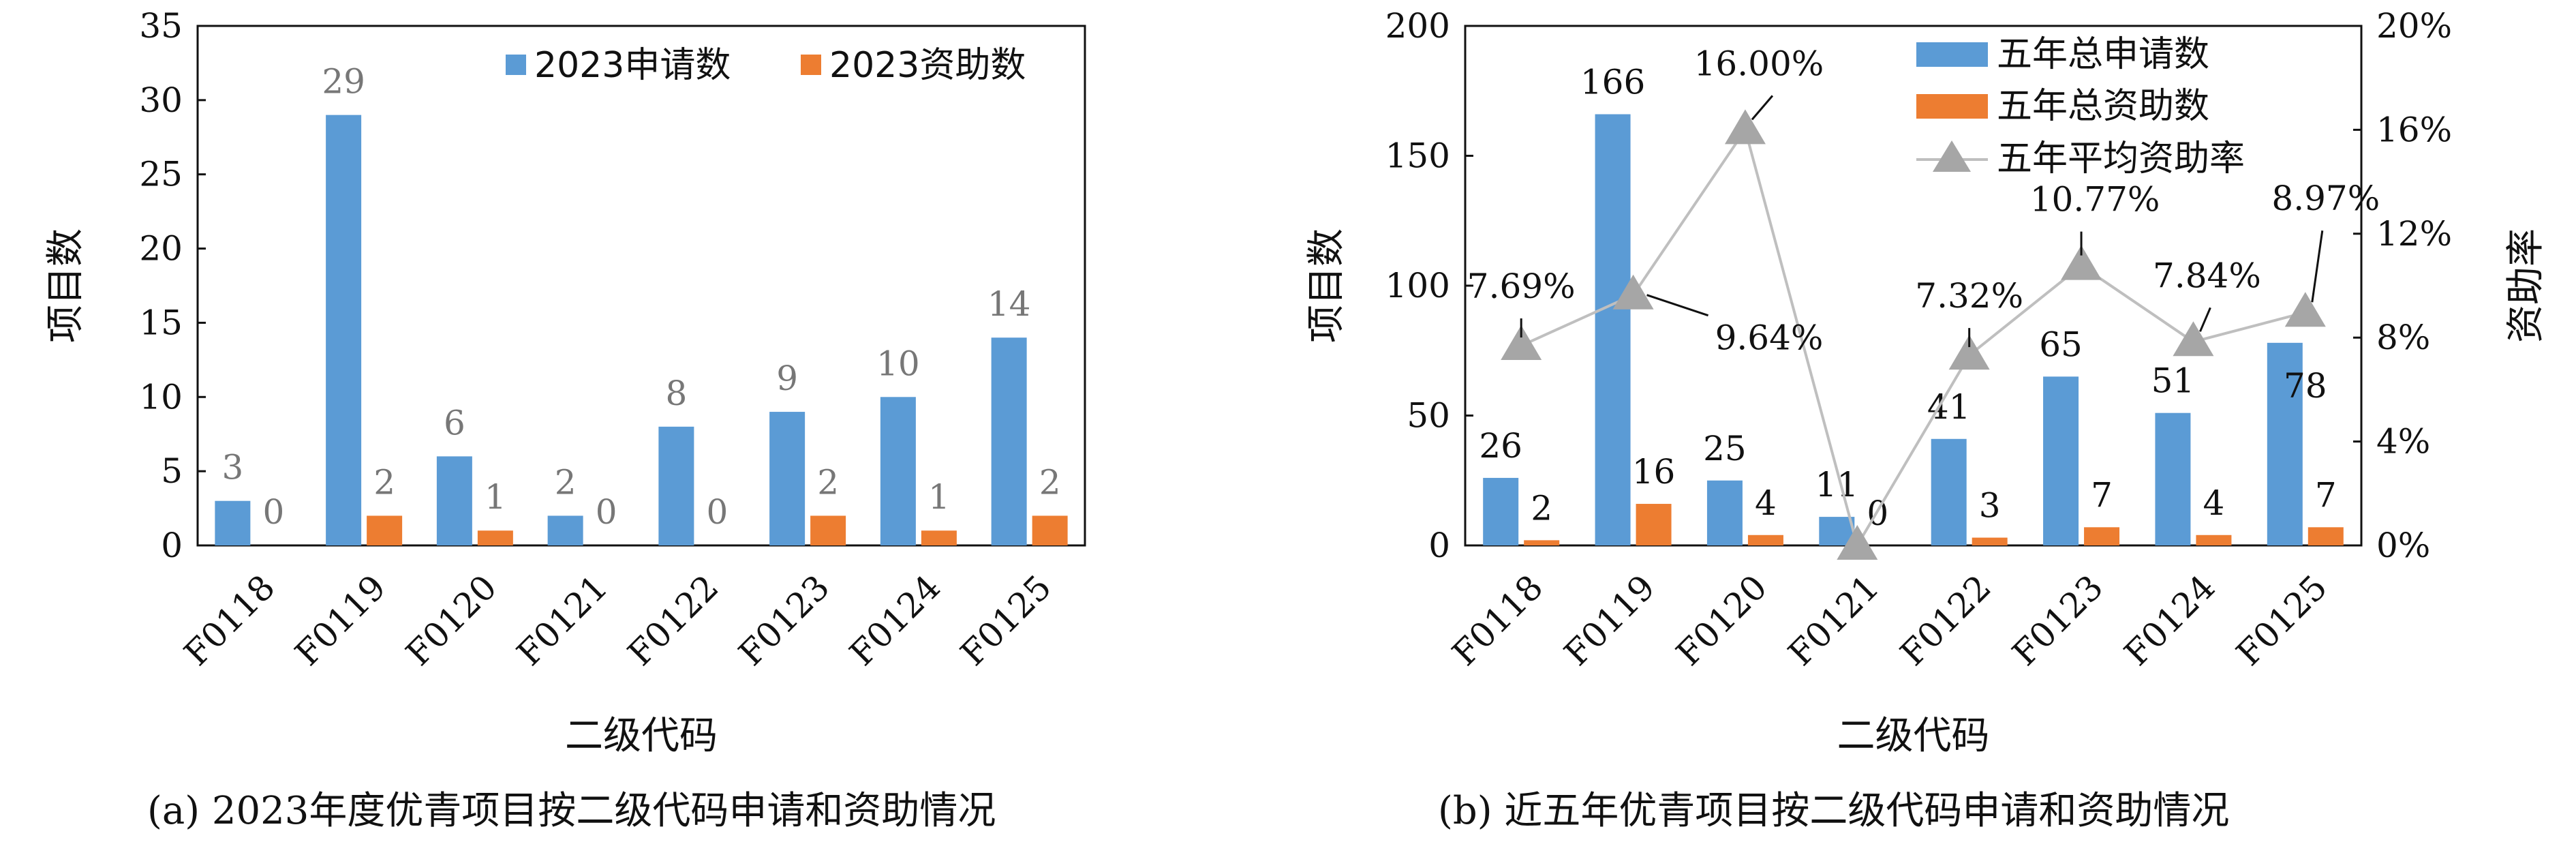  What do you see at coordinates (2403, 545) in the screenshot?
I see `y2-tick-label: 0%` at bounding box center [2403, 545].